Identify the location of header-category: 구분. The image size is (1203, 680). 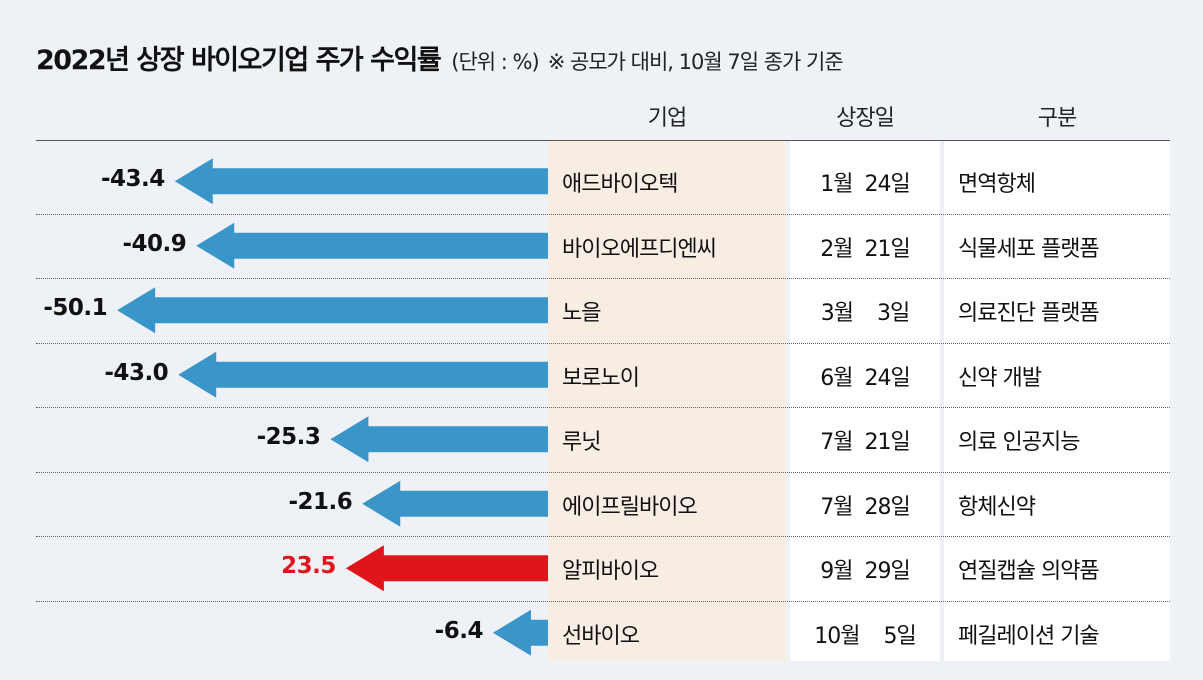
(1057, 118).